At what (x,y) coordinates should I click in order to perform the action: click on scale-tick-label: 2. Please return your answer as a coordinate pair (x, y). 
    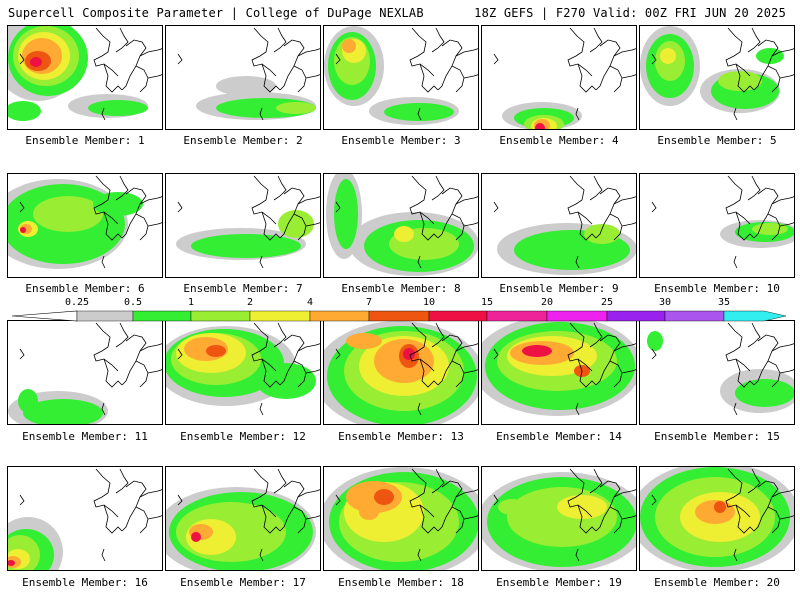
    Looking at the image, I should click on (250, 302).